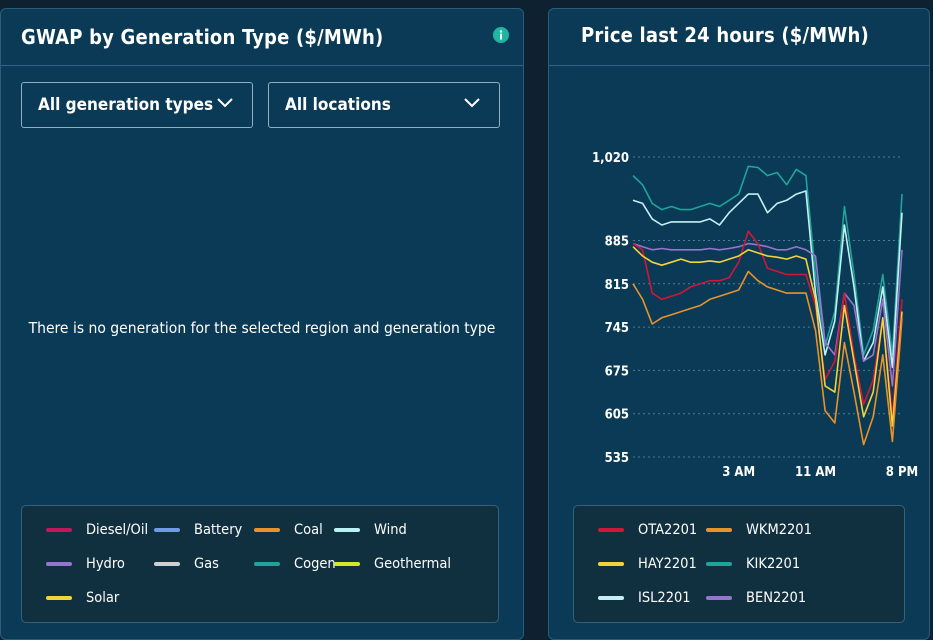  What do you see at coordinates (725, 35) in the screenshot?
I see `price-panel-title: Price last 24 hours ($/MWh)` at bounding box center [725, 35].